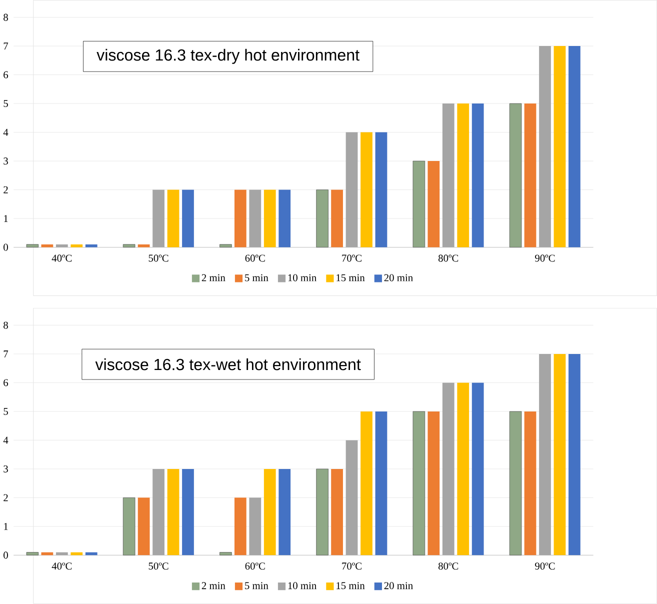 The image size is (657, 604). I want to click on text: viscose 16.3 tex-dry hot environment, so click(228, 56).